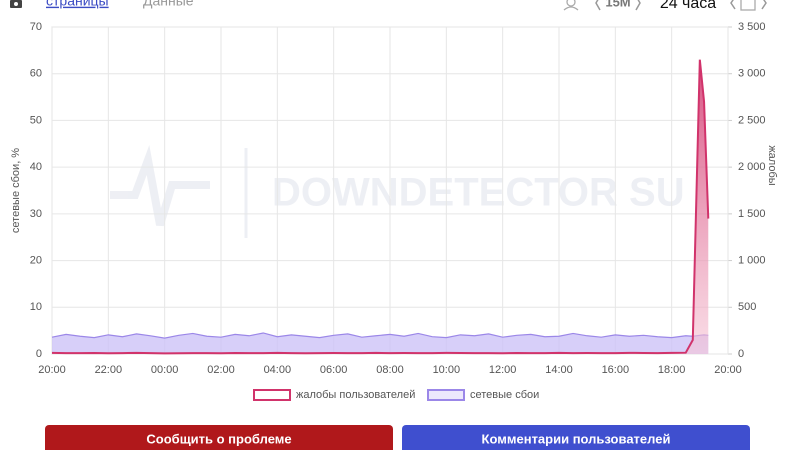 The width and height of the screenshot is (800, 450). I want to click on report-button-label: Сообщить о проблеме, so click(218, 438).